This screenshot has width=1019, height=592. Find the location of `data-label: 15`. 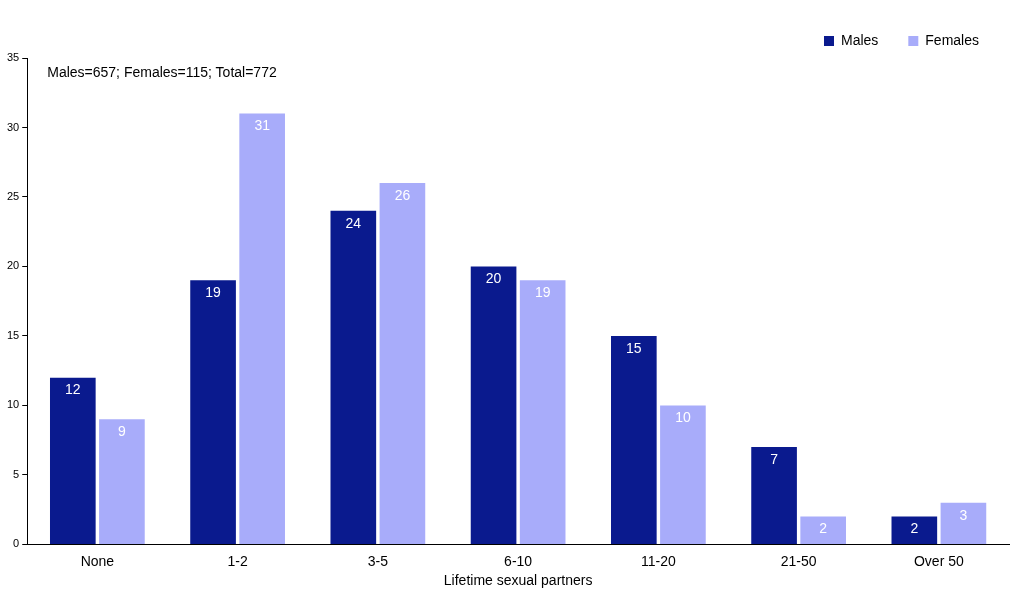

data-label: 15 is located at coordinates (634, 347).